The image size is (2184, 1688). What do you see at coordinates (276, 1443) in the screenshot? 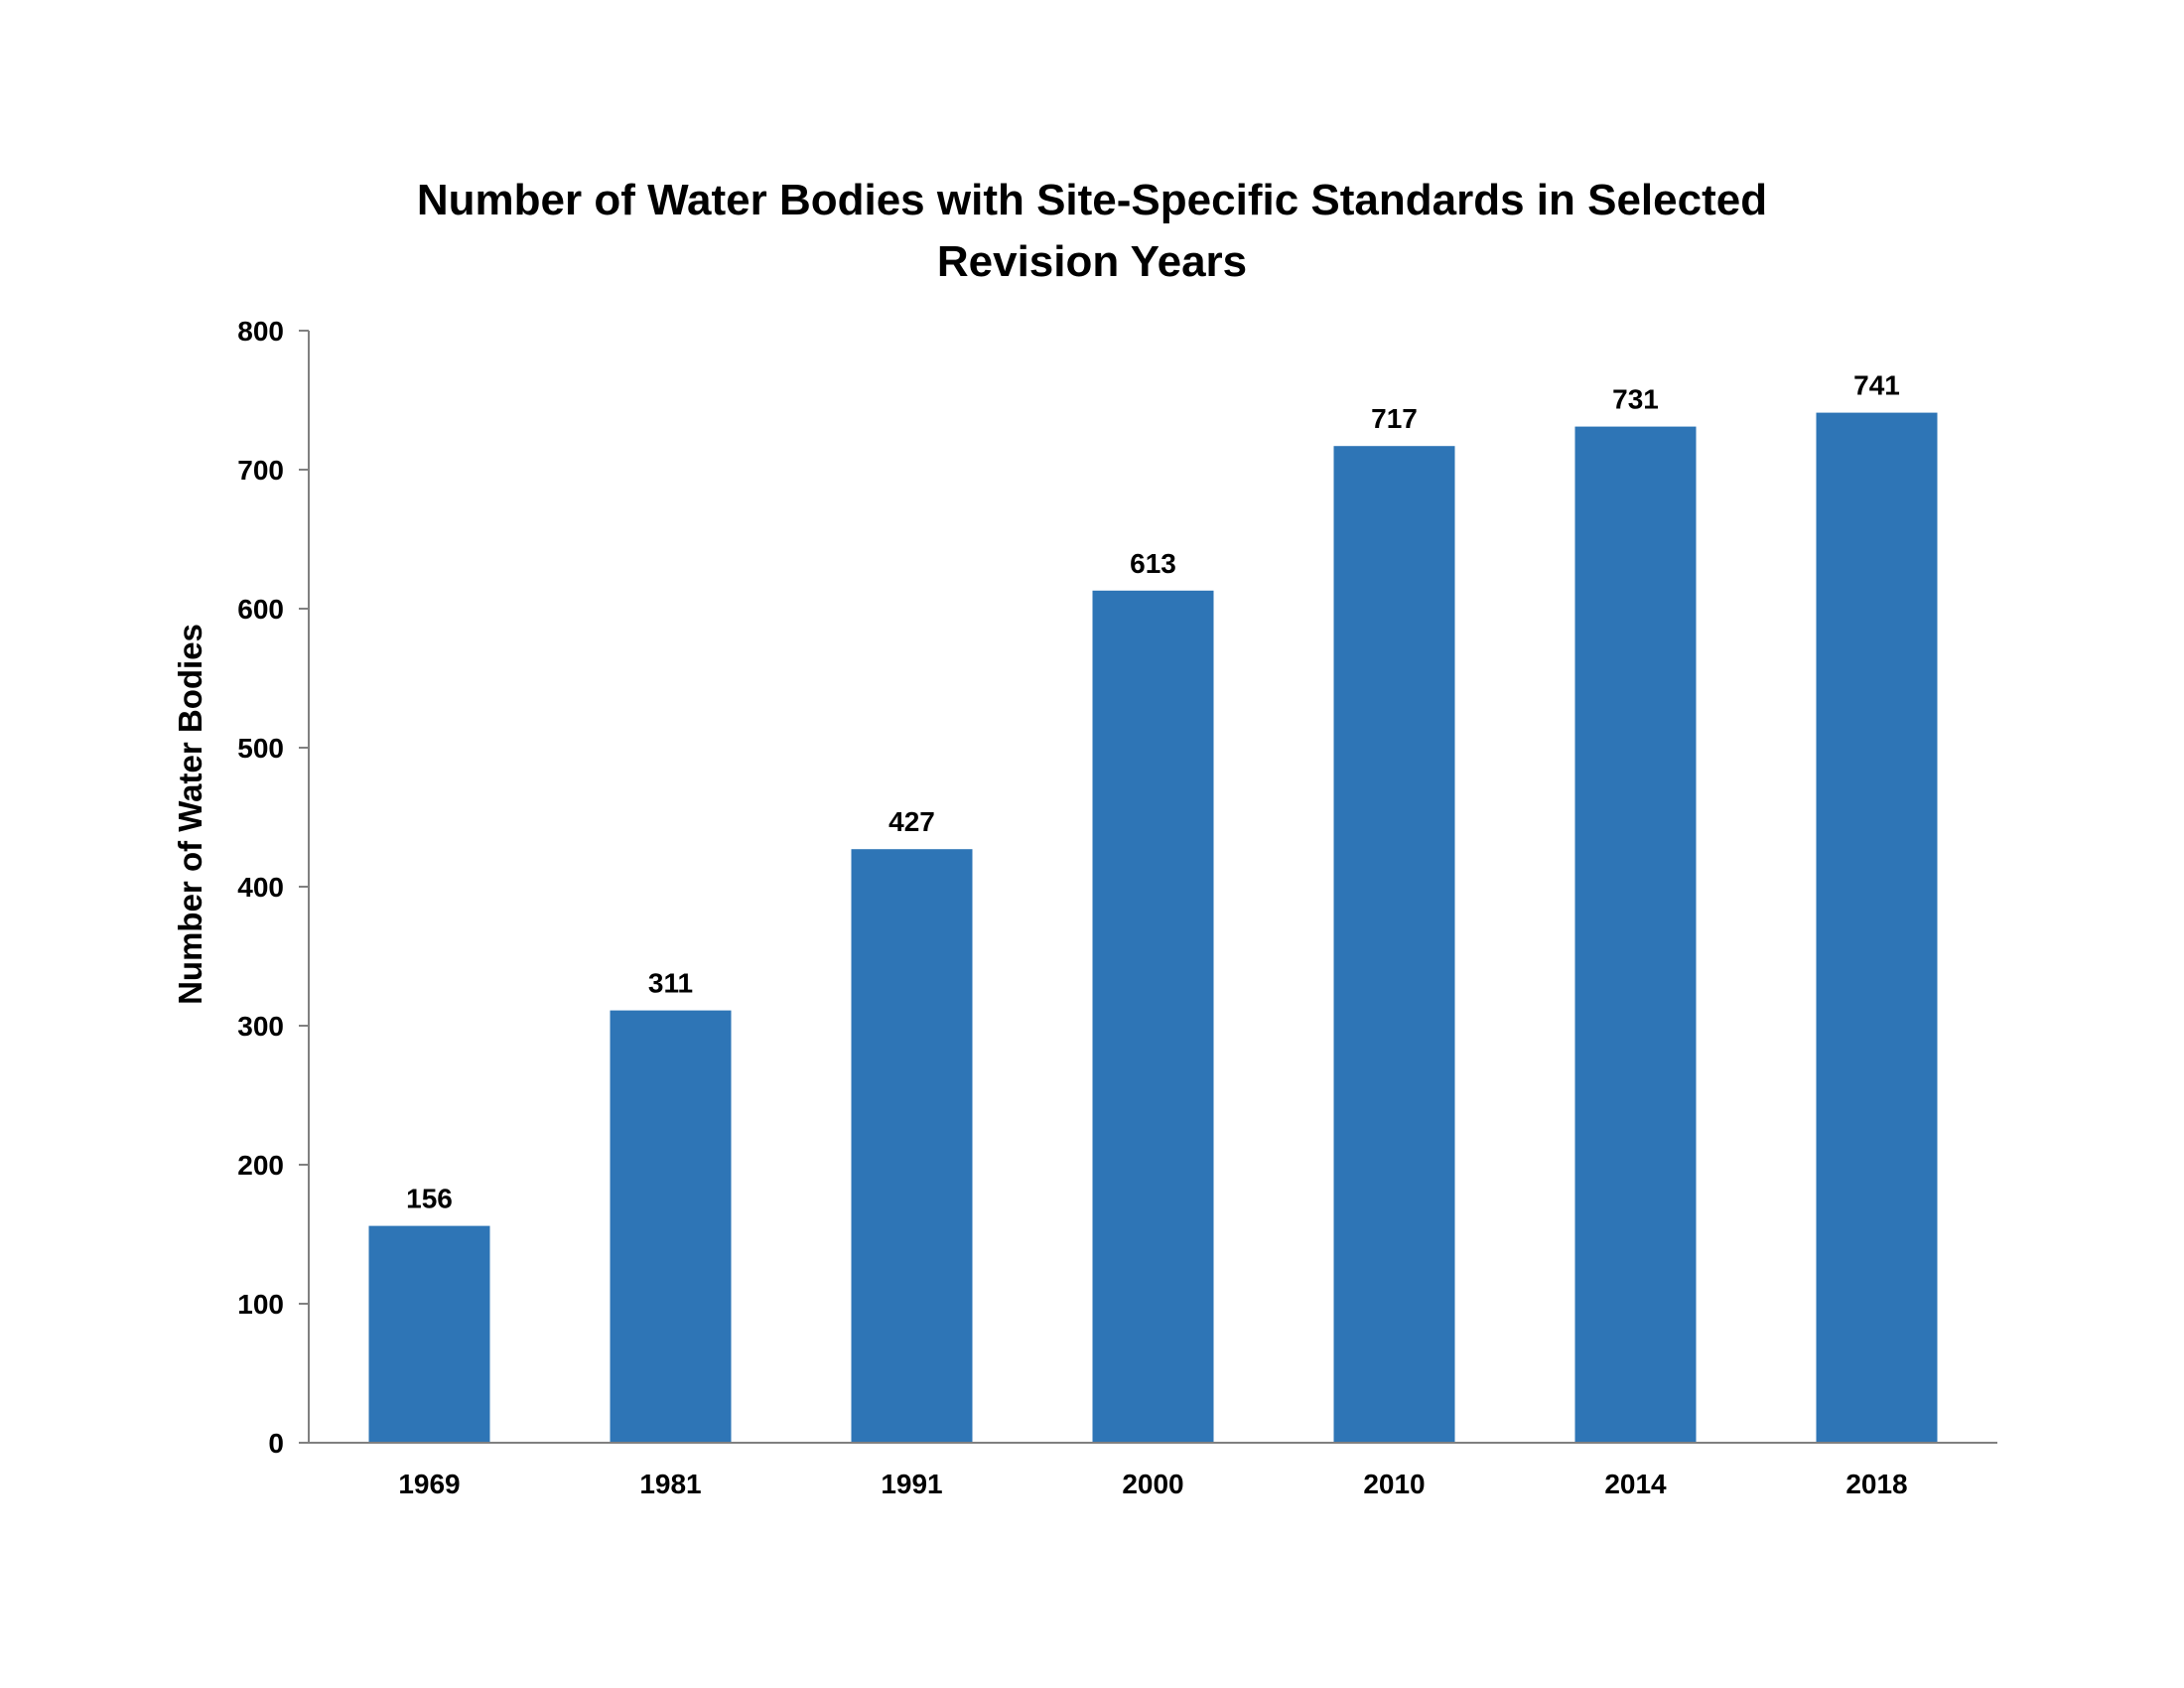
I see `y-tick-label-0: 0` at bounding box center [276, 1443].